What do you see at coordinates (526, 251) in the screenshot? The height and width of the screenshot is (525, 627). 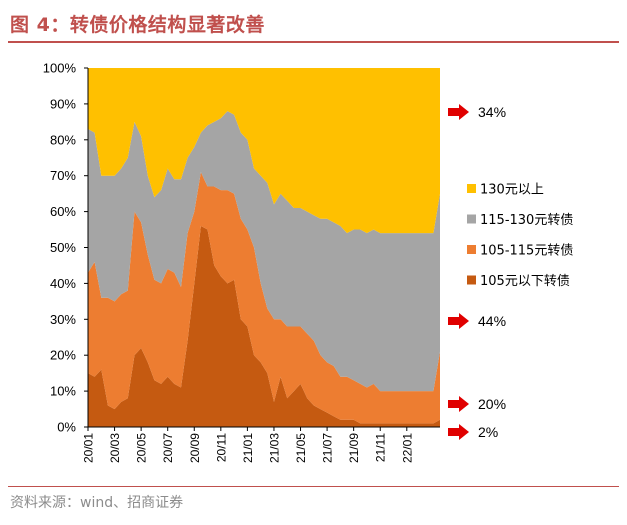 I see `legend-label: 105-115元转债` at bounding box center [526, 251].